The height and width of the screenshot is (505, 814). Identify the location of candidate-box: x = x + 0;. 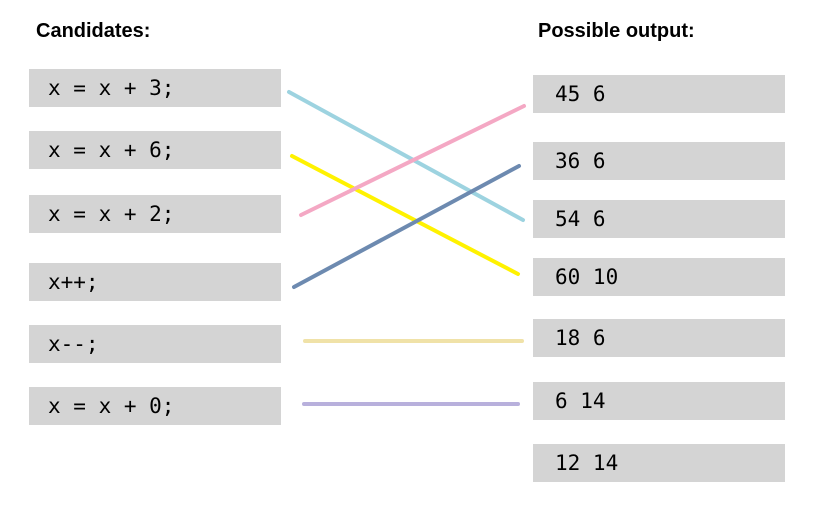
(155, 406).